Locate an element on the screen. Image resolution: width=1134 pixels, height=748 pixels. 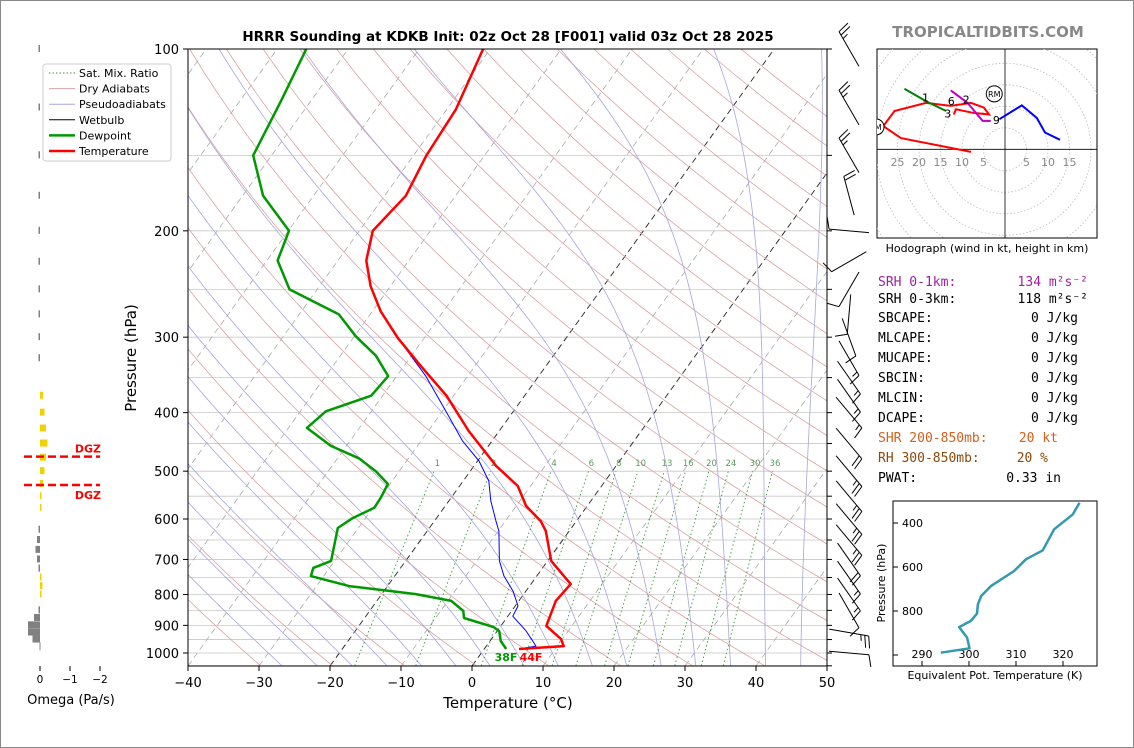
omega-tick-label: 0 is located at coordinates (40, 680).